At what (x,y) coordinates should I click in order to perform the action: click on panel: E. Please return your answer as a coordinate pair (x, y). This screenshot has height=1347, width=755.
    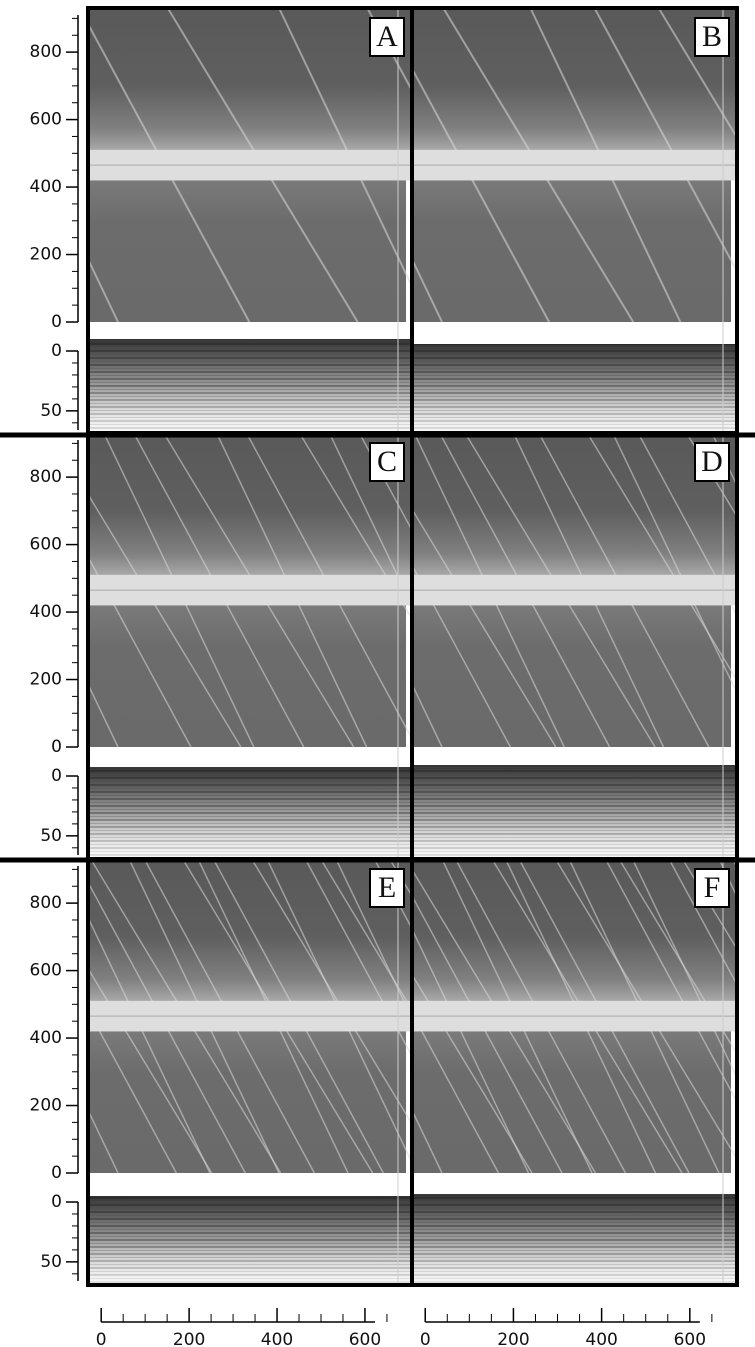
    Looking at the image, I should click on (250, 1072).